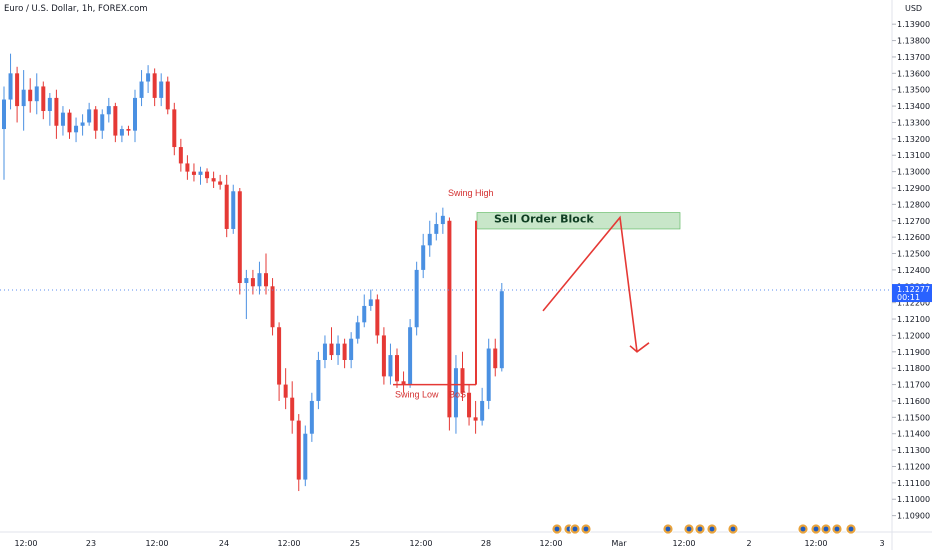 The height and width of the screenshot is (550, 932). Describe the element at coordinates (881, 543) in the screenshot. I see `x-tick-label: 3` at that location.